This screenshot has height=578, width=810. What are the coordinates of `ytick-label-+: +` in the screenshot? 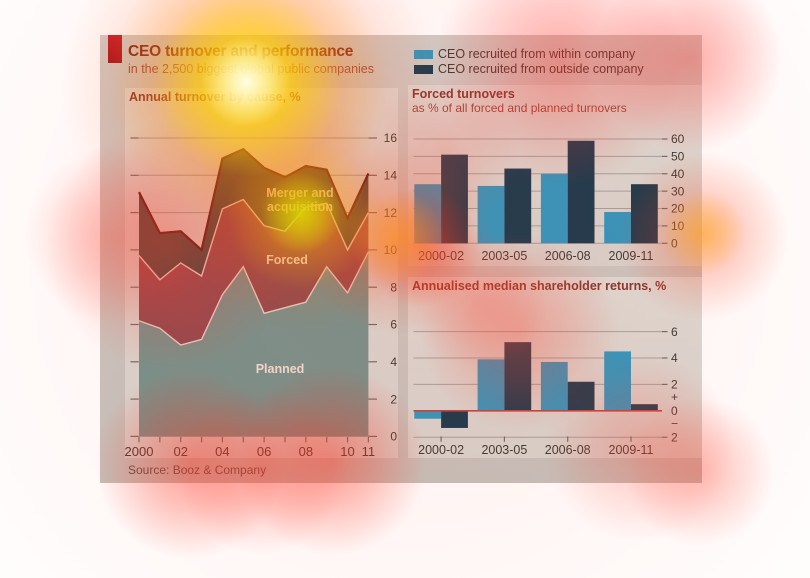 It's located at (674, 397).